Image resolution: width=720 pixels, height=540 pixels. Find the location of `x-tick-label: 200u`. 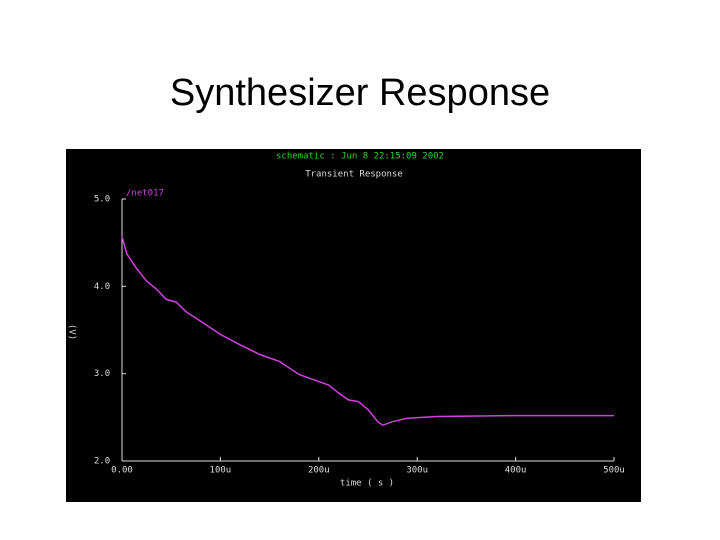

x-tick-label: 200u is located at coordinates (319, 471).